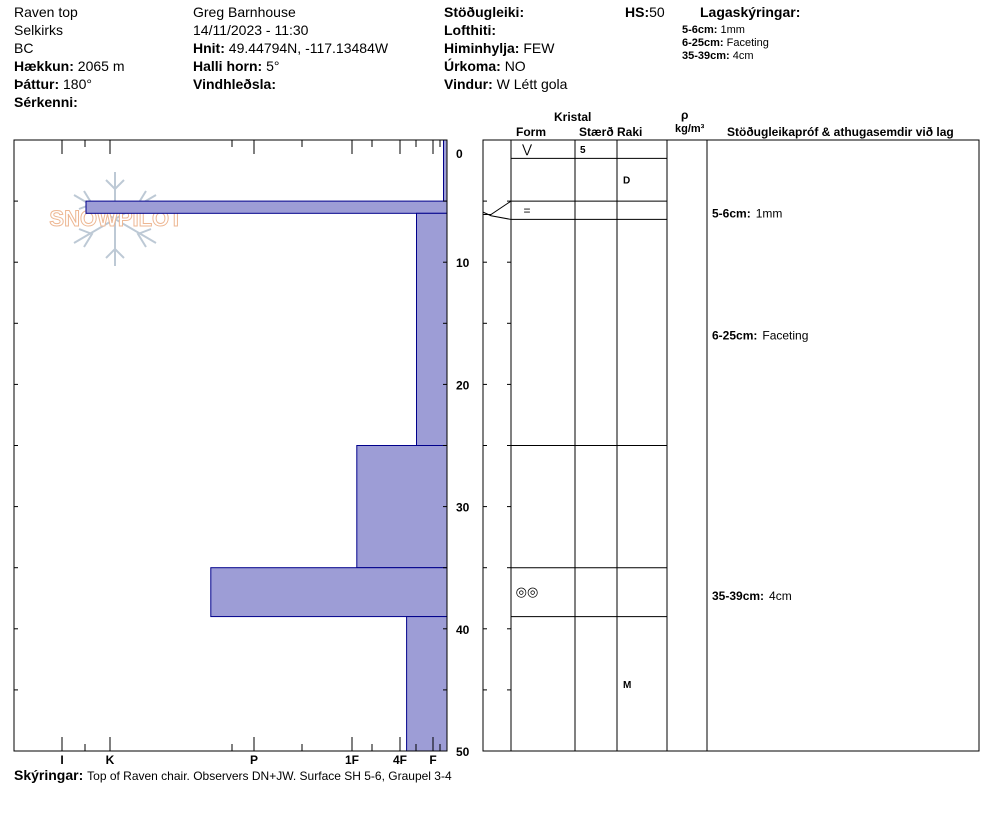 The height and width of the screenshot is (840, 994). I want to click on hs: HS:50, so click(645, 12).